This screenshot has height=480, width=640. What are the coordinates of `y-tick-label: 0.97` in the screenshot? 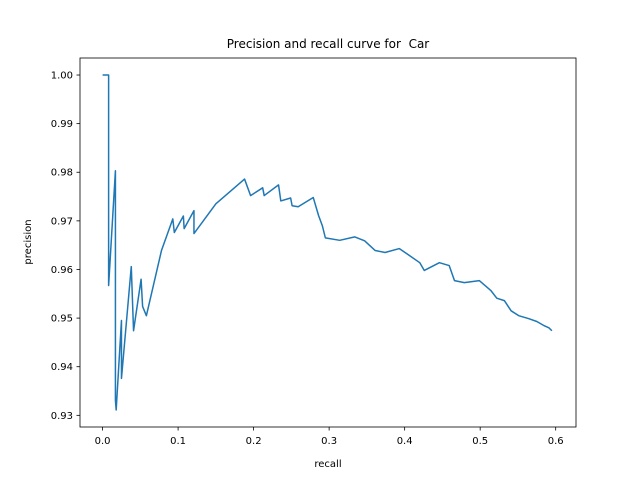 It's located at (62, 221).